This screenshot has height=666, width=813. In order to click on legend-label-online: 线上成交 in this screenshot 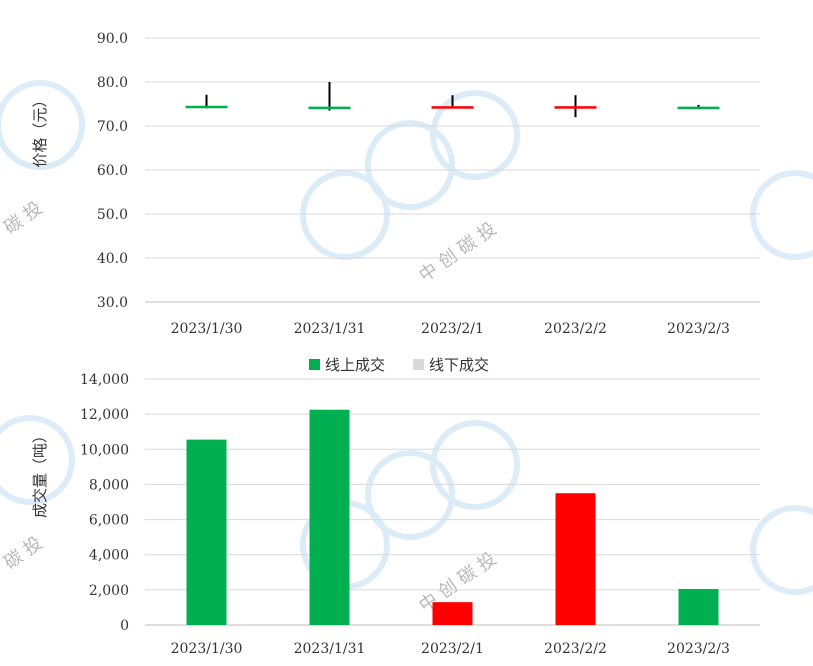, I will do `click(355, 365)`.